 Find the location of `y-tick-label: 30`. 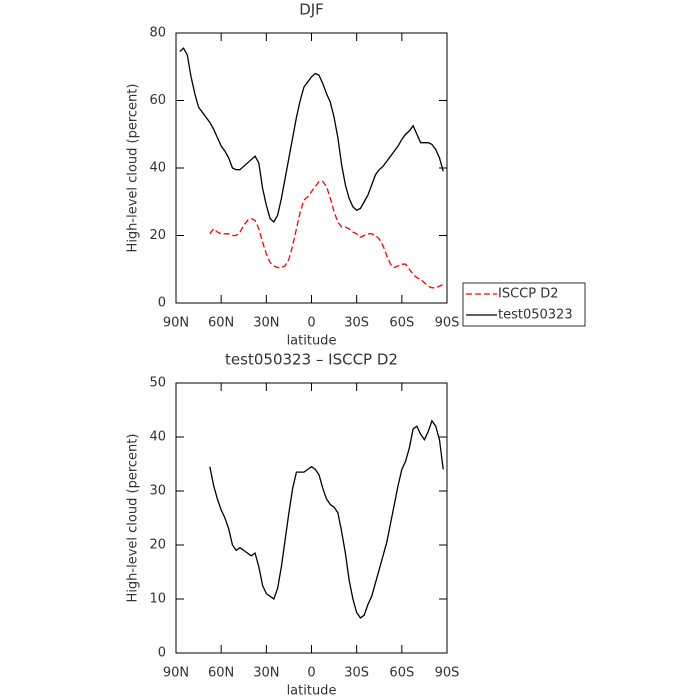

y-tick-label: 30 is located at coordinates (157, 491).